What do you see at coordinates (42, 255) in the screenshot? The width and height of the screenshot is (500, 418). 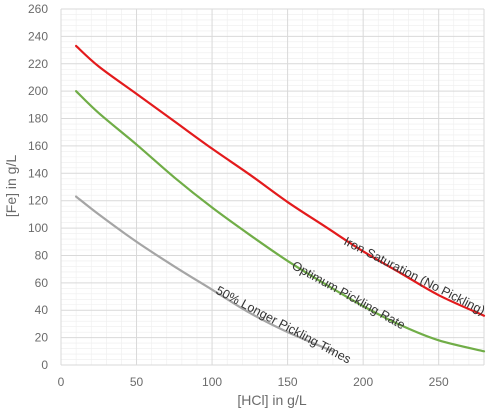 I see `y-tick-label: 80` at bounding box center [42, 255].